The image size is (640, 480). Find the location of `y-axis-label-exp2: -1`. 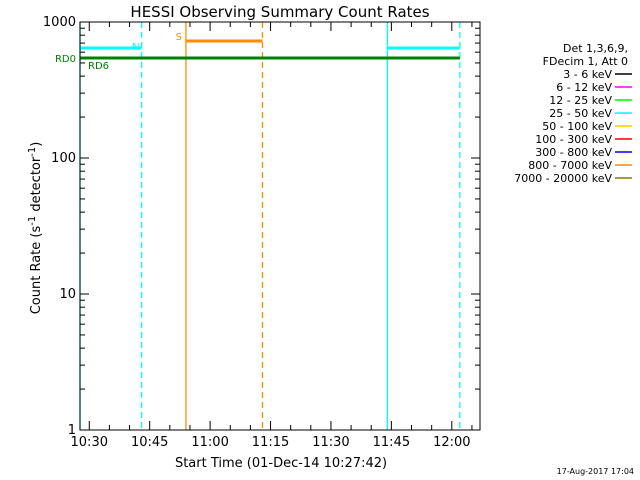

y-axis-label-exp2: -1 is located at coordinates (32, 152).